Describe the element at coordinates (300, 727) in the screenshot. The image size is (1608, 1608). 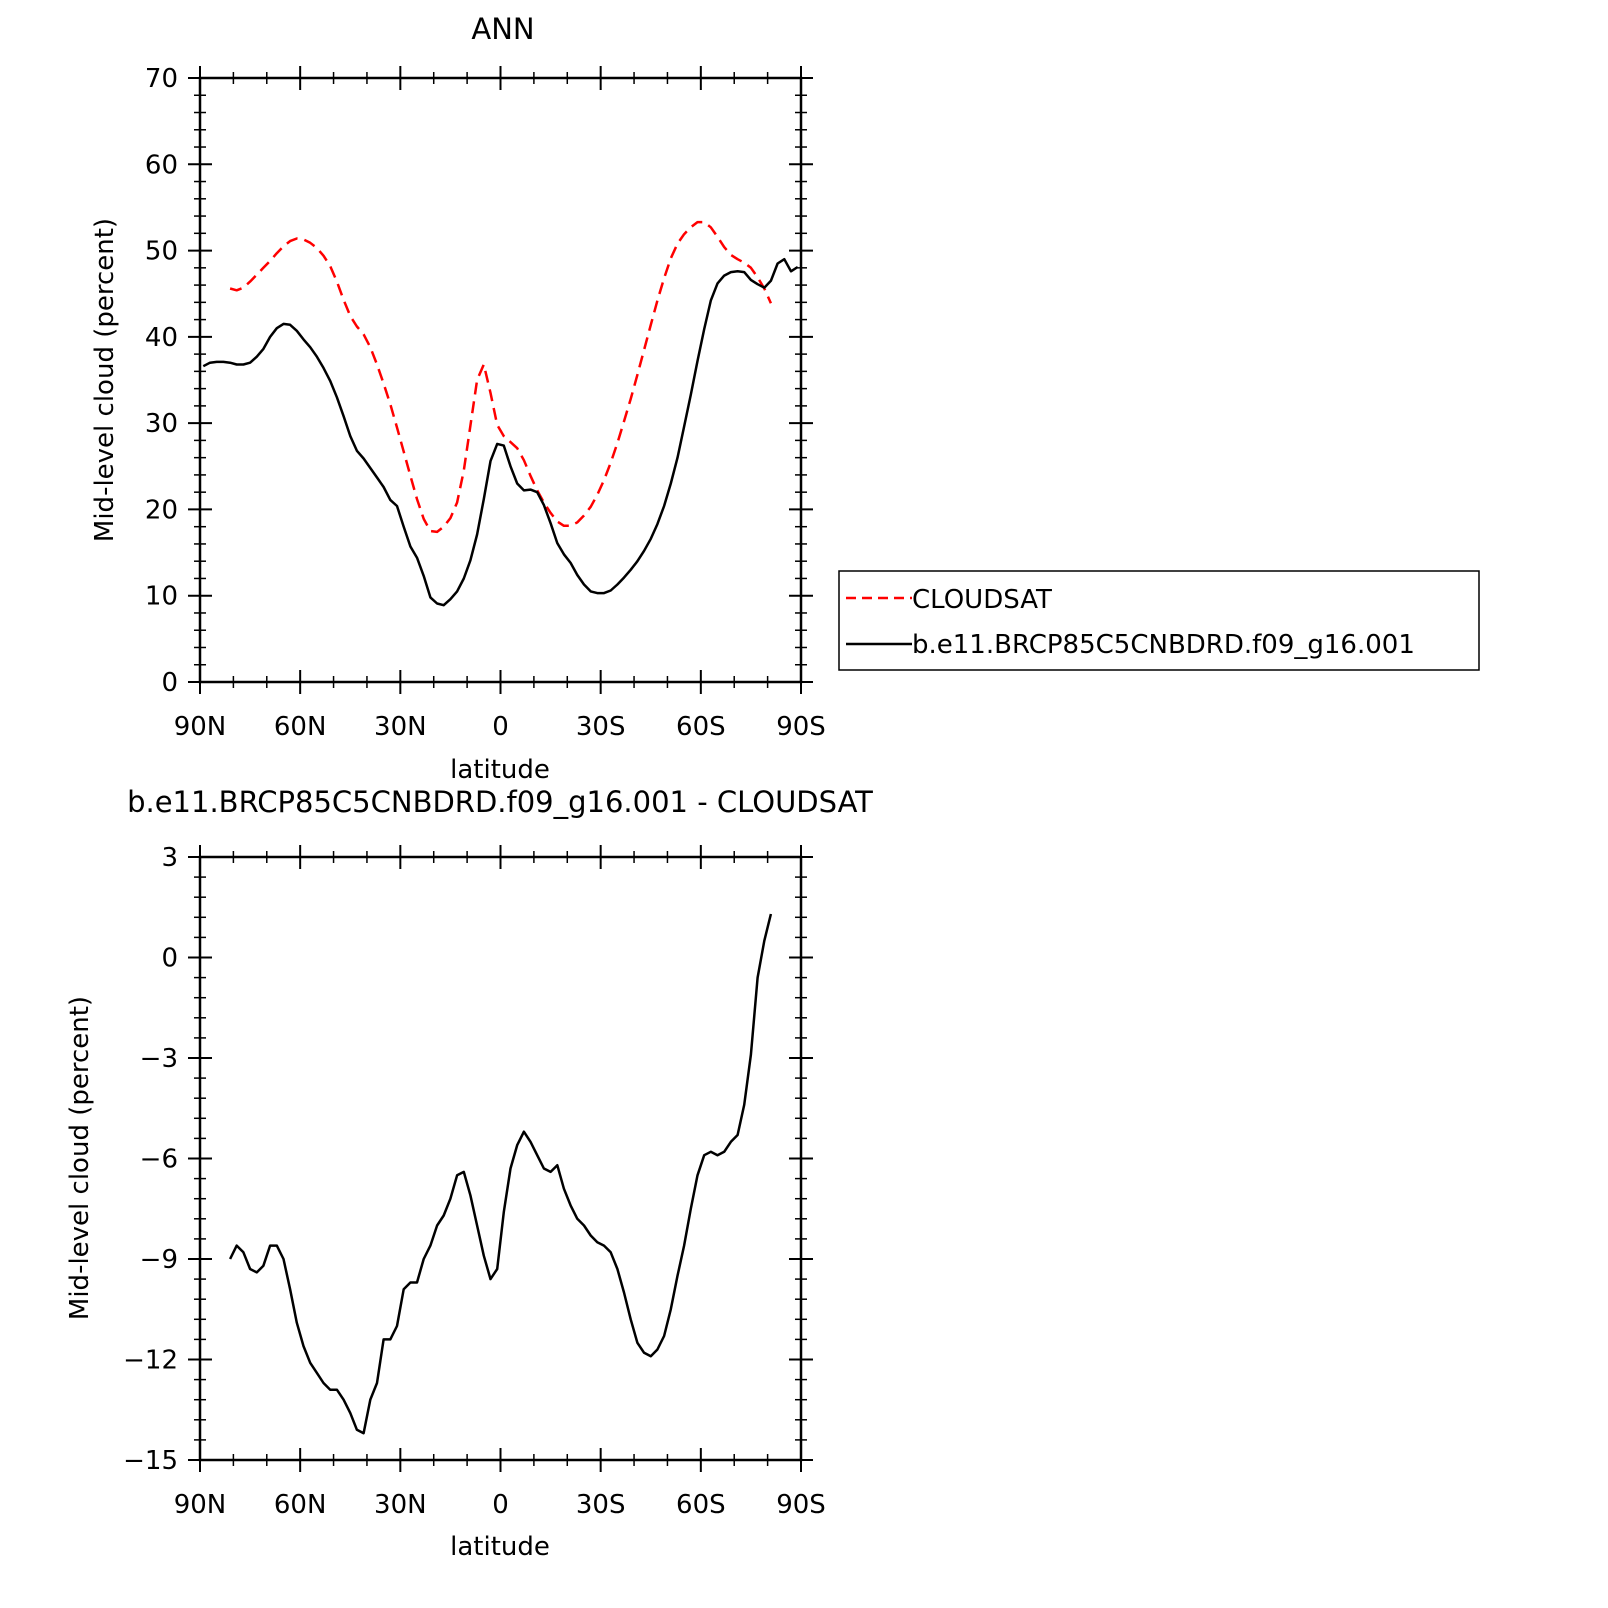
I see `top-panel-x-tick-label: 60N` at that location.